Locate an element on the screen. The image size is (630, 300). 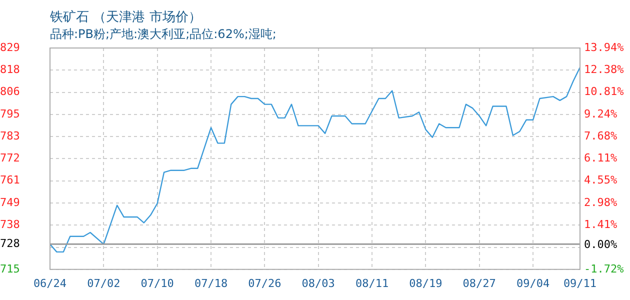
y2-tick-label: 2.98% is located at coordinates (601, 202).